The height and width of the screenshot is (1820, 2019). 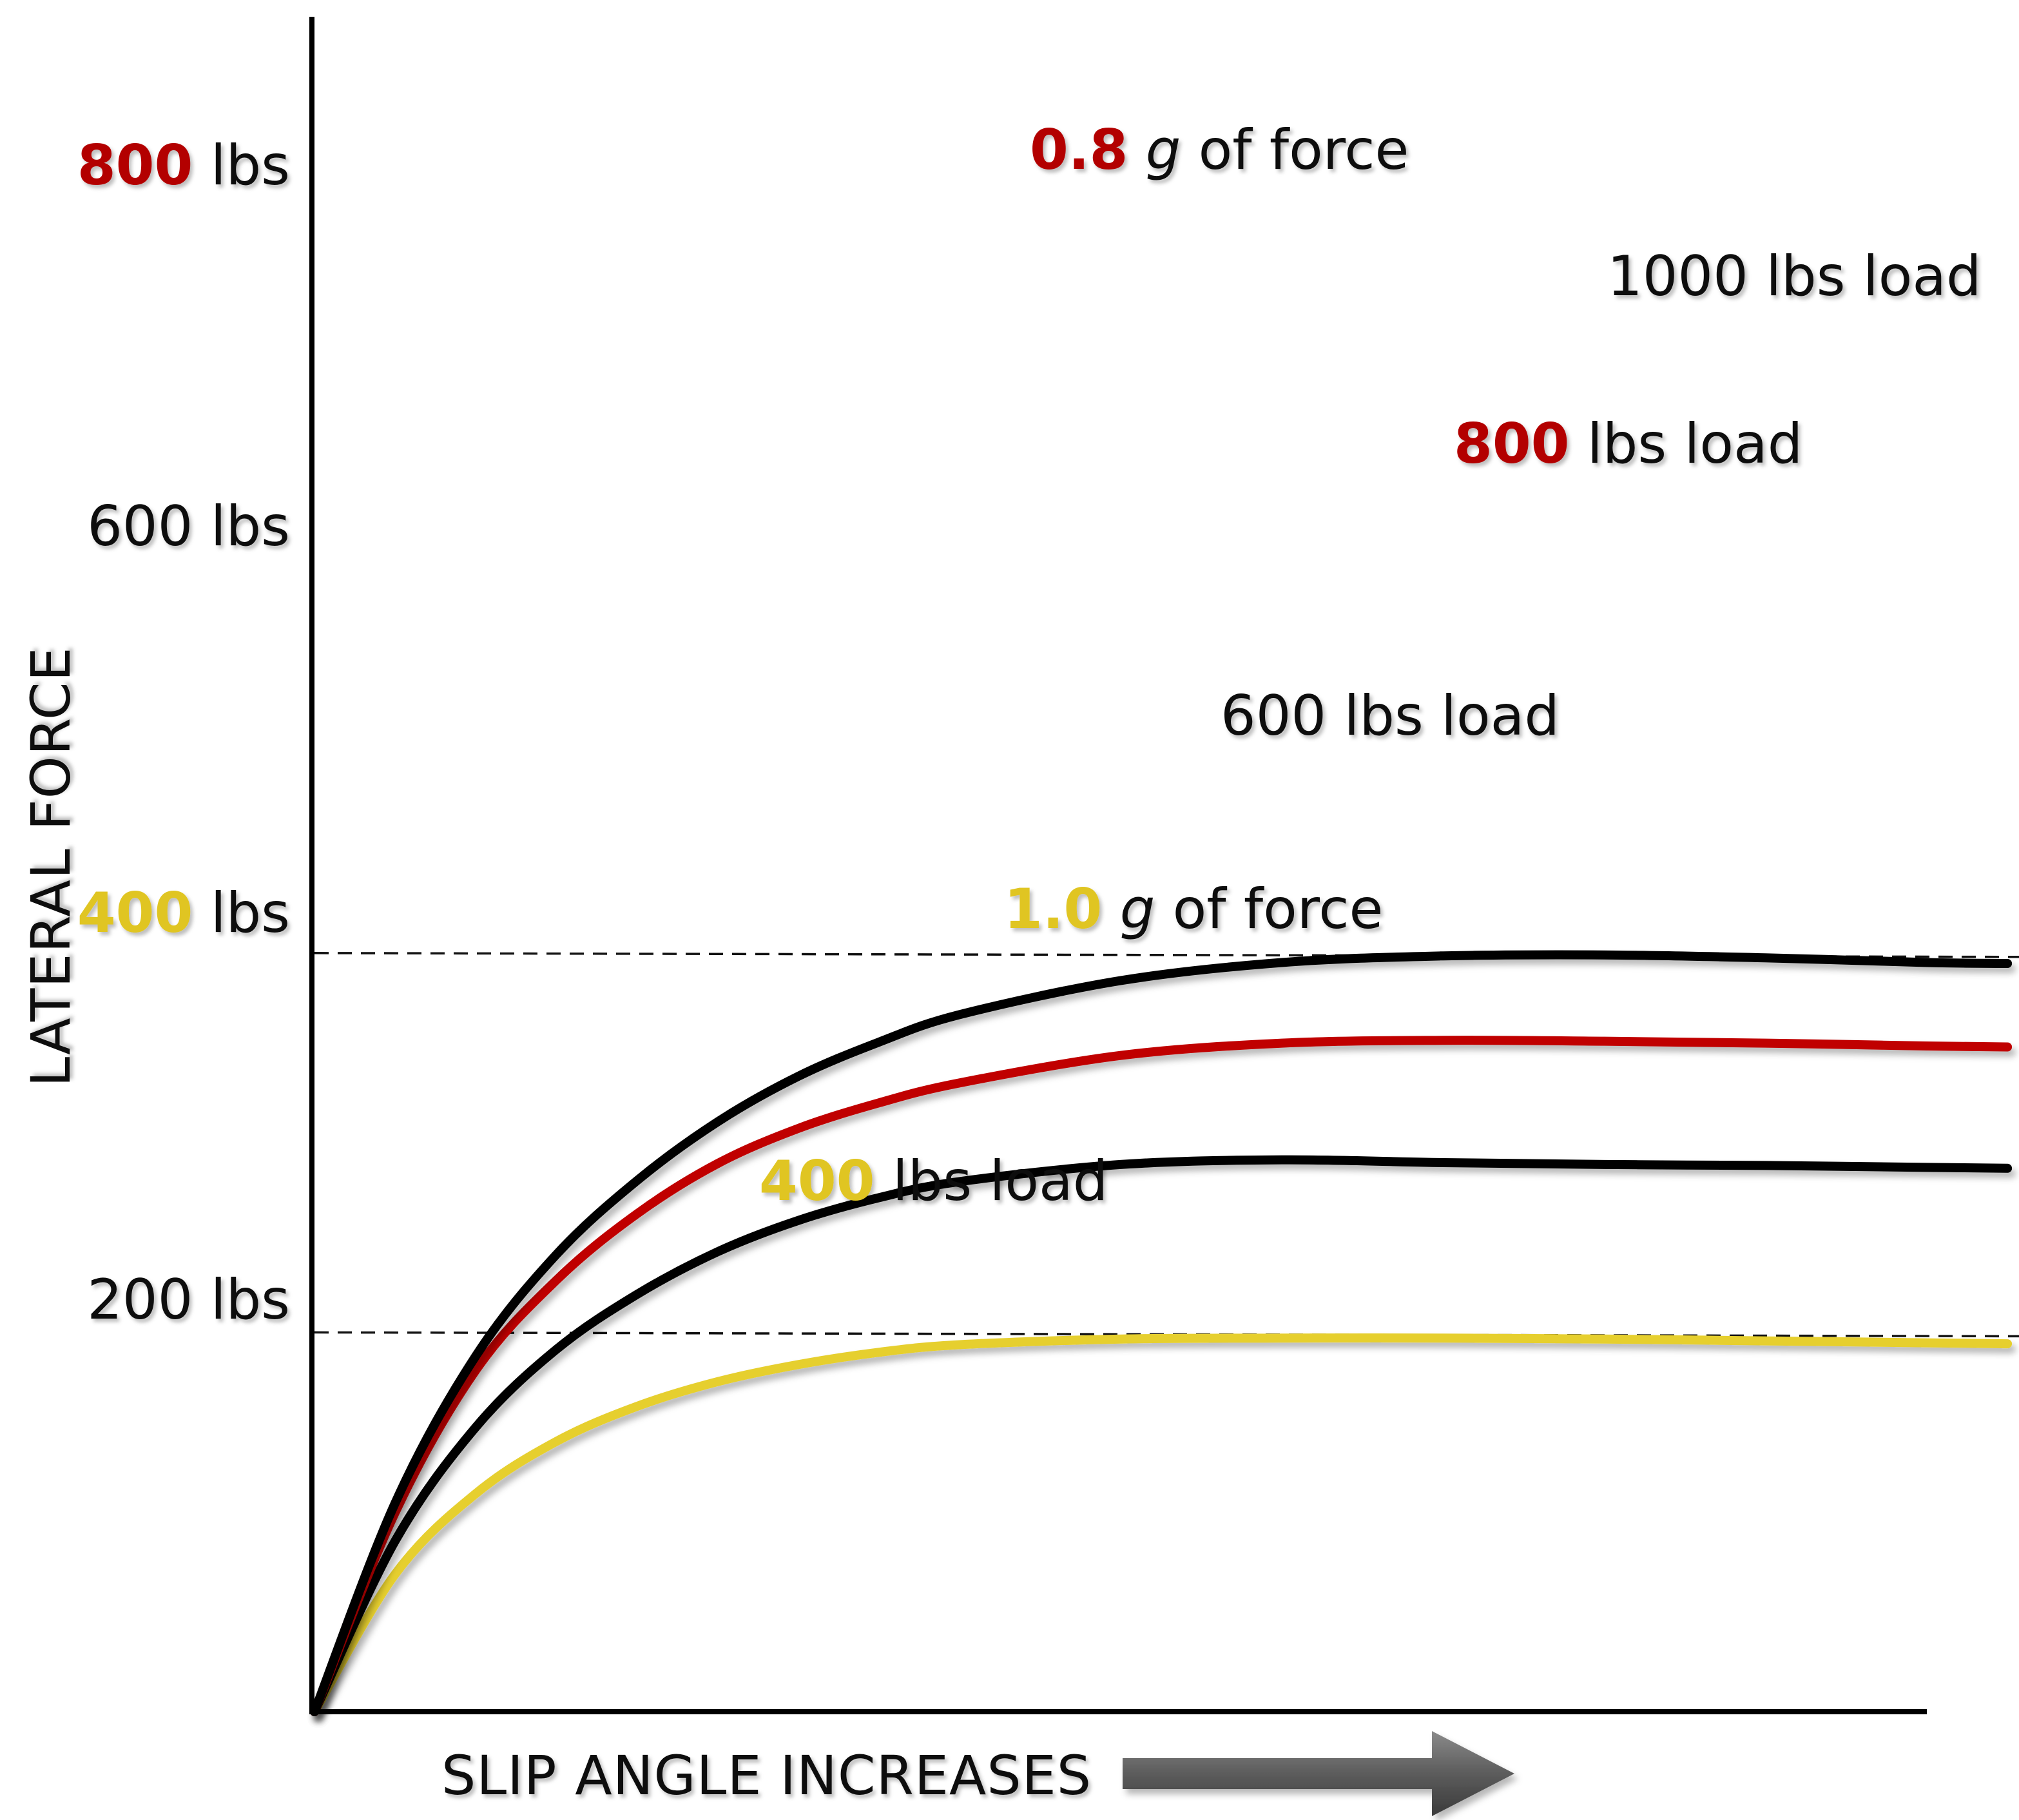 What do you see at coordinates (188, 1300) in the screenshot?
I see `y-tick-label-200: 200 lbs` at bounding box center [188, 1300].